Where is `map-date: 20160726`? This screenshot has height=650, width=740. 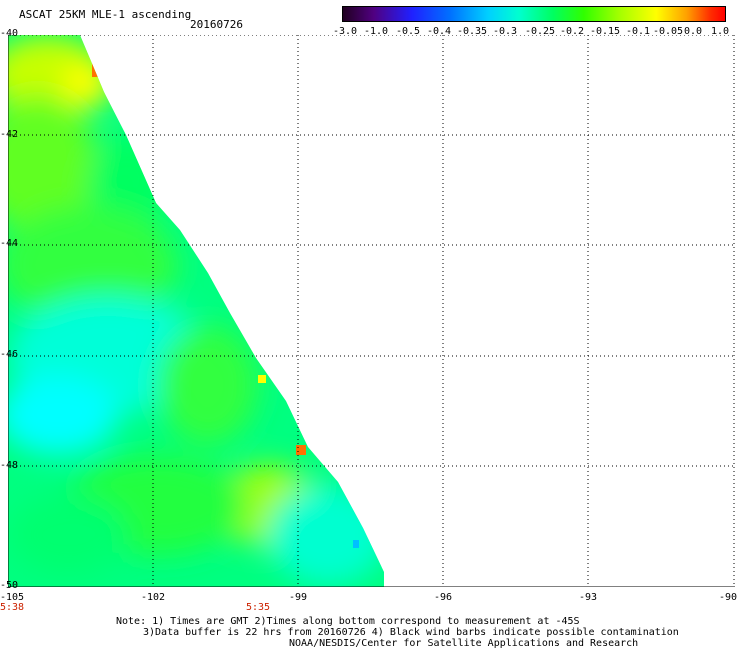 map-date: 20160726 is located at coordinates (216, 24).